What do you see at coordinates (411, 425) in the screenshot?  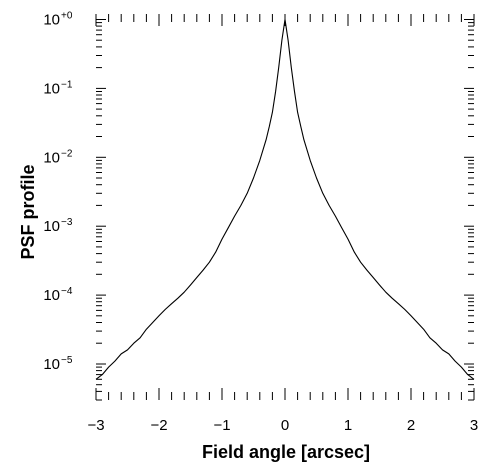 I see `x-tick-label: 2` at bounding box center [411, 425].